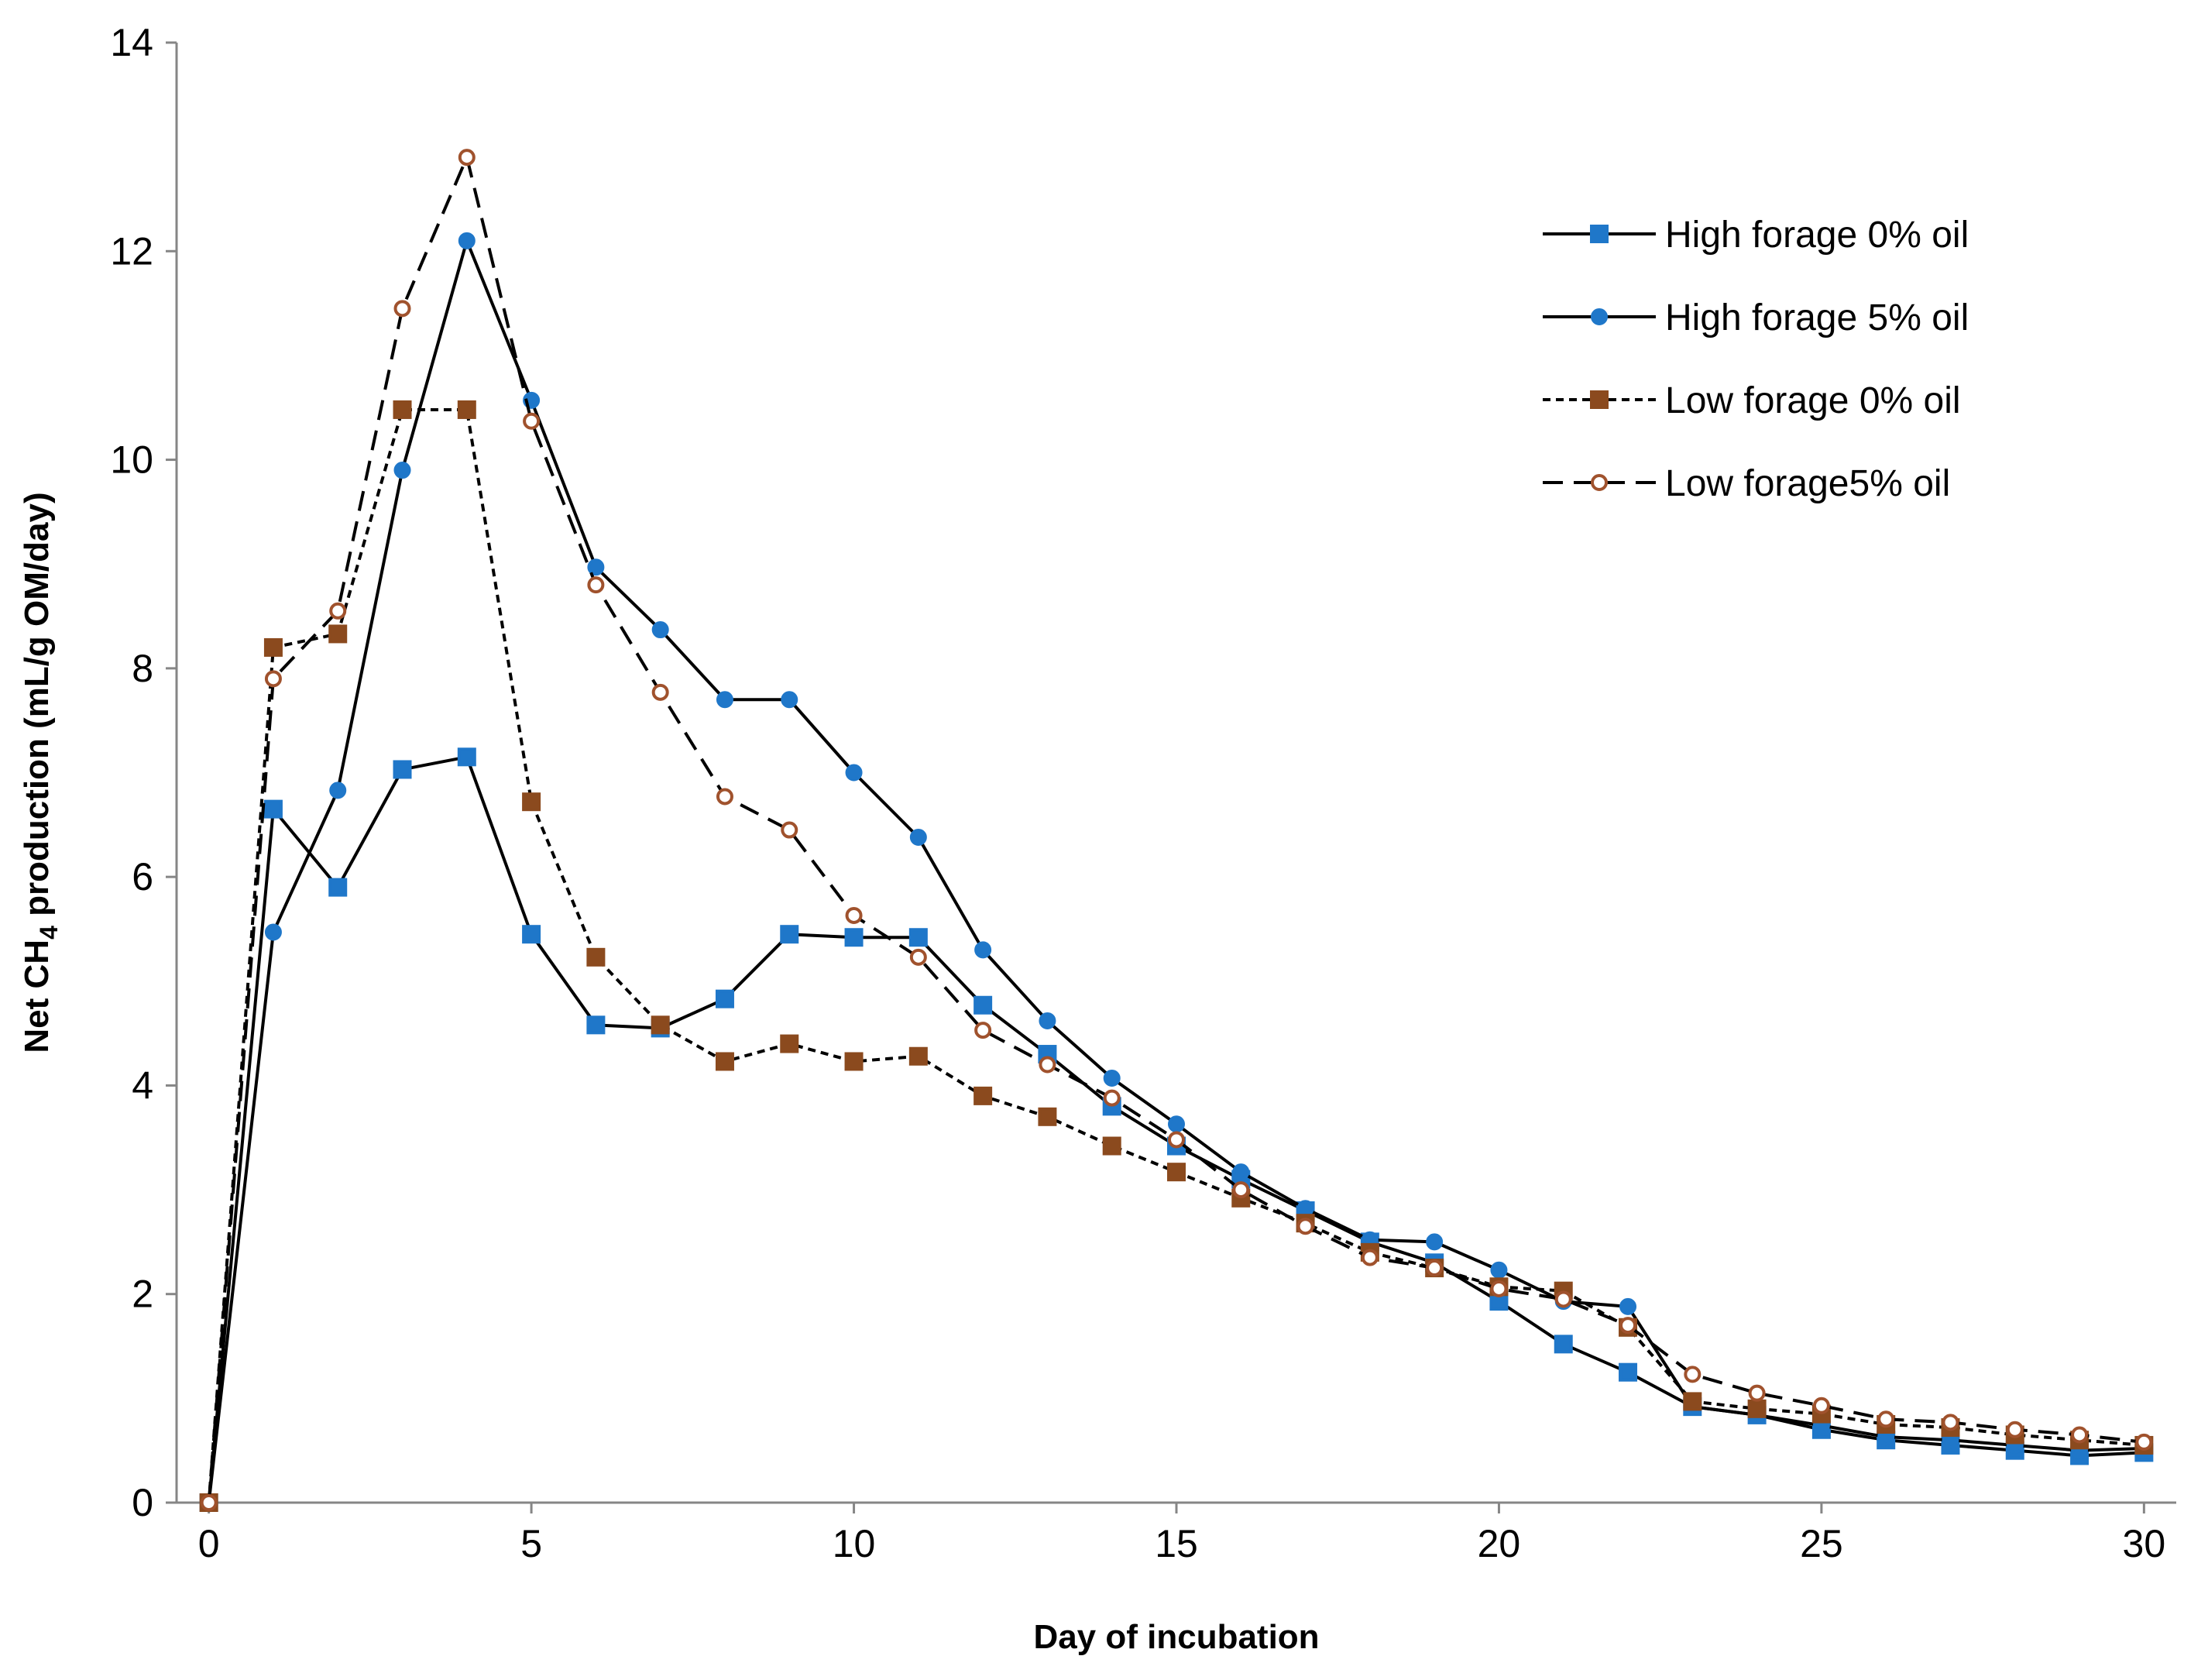 This screenshot has width=2208, height=1680. Describe the element at coordinates (143, 1085) in the screenshot. I see `y-tick-label: 4` at that location.